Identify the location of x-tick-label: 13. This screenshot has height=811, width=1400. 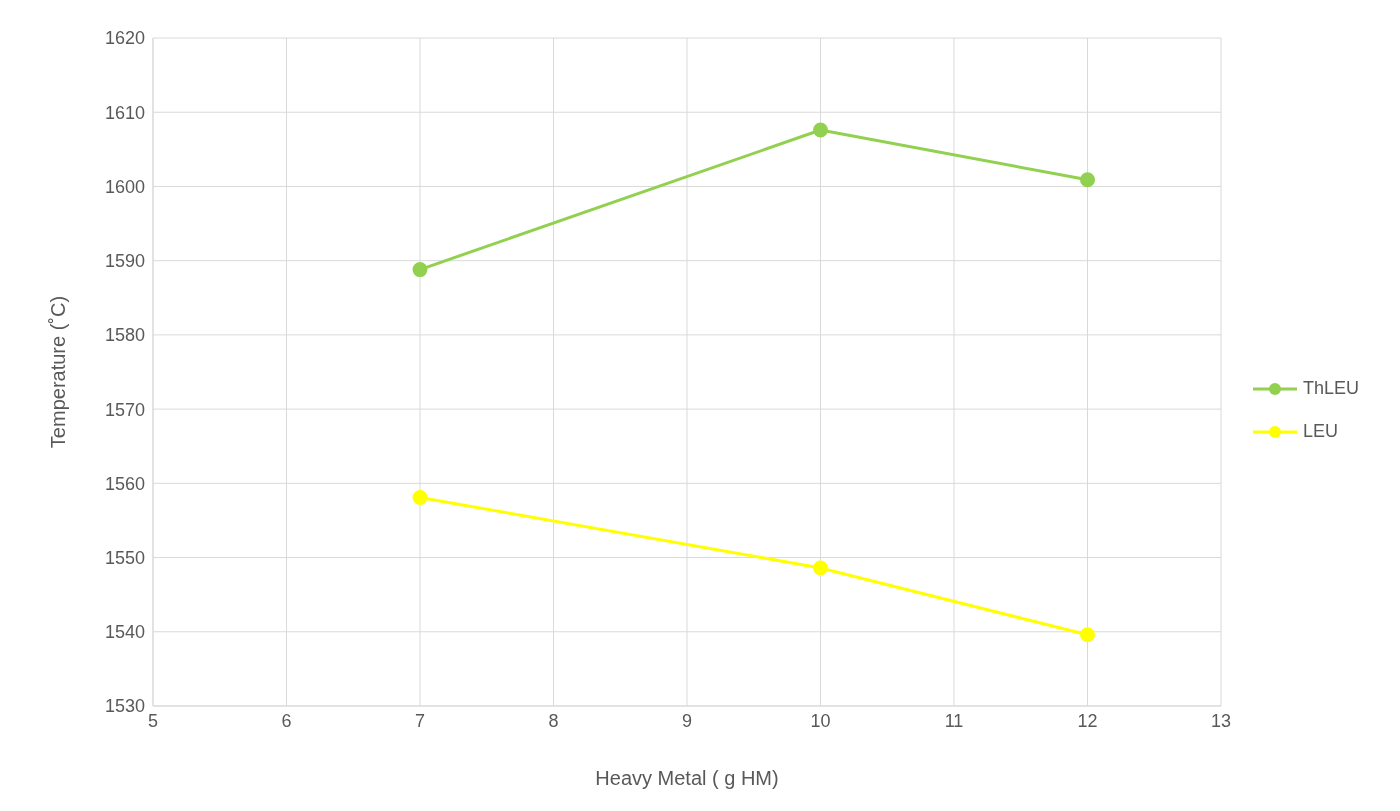
(1221, 720).